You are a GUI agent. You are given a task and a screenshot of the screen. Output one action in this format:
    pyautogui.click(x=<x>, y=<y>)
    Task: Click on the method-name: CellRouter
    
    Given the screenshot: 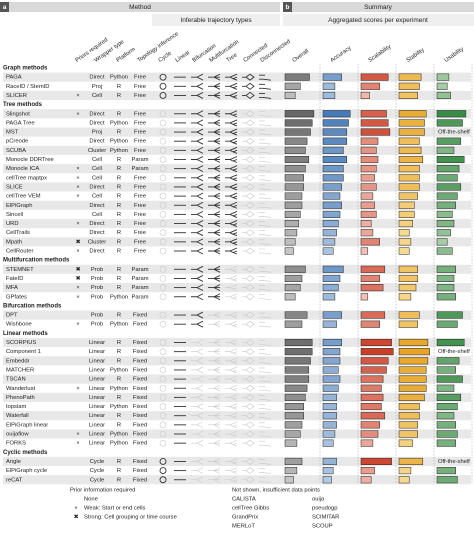 What is the action you would take?
    pyautogui.click(x=19, y=252)
    